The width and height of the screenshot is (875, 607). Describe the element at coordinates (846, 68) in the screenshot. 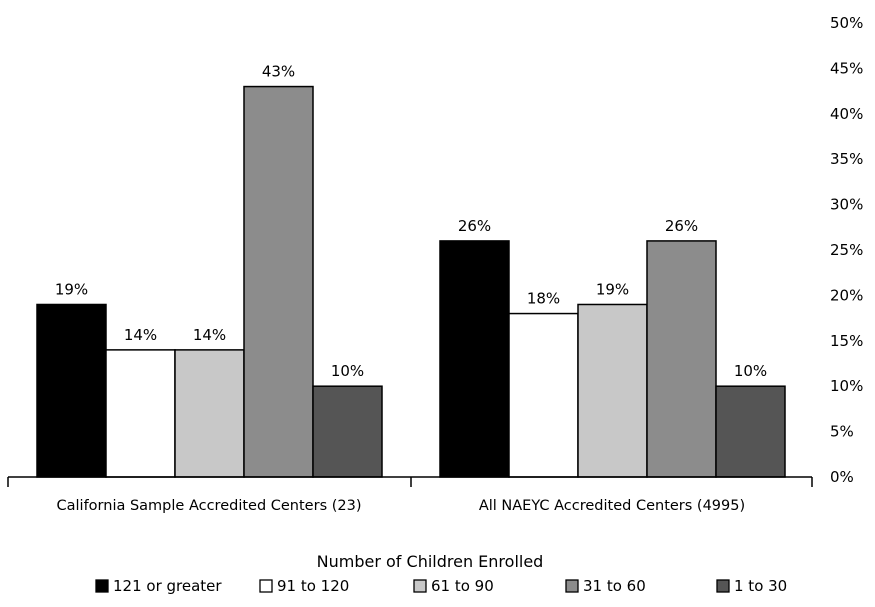

I see `y-tick-label: 45%` at that location.